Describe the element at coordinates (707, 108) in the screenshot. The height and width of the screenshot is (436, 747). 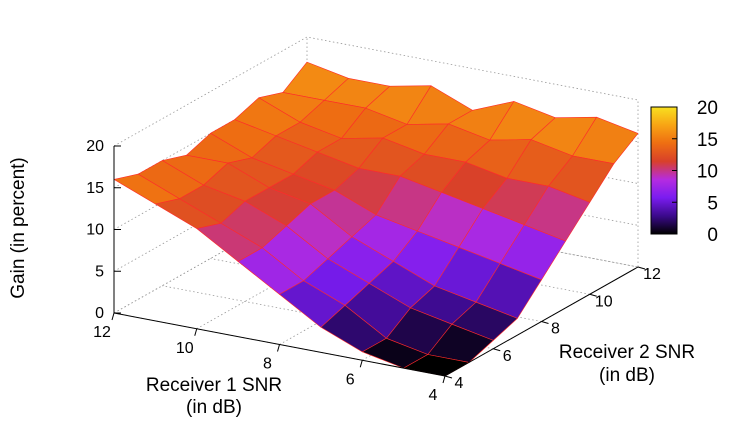
I see `colorbar-tick-label: 20` at that location.